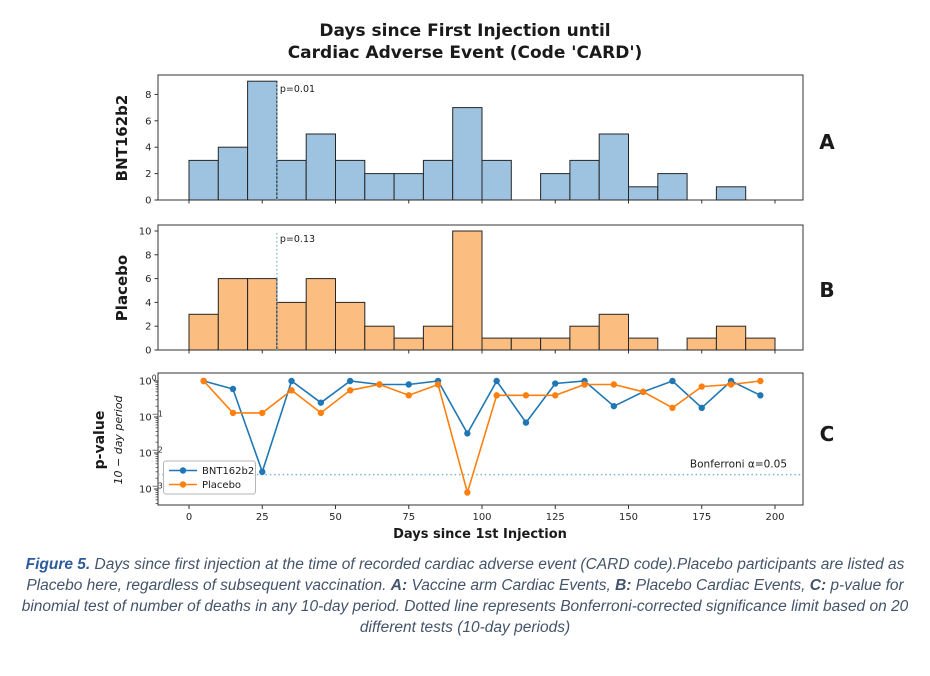 This screenshot has width=930, height=676. What do you see at coordinates (100, 440) in the screenshot?
I see `panel-c-ylabel: p-value` at bounding box center [100, 440].